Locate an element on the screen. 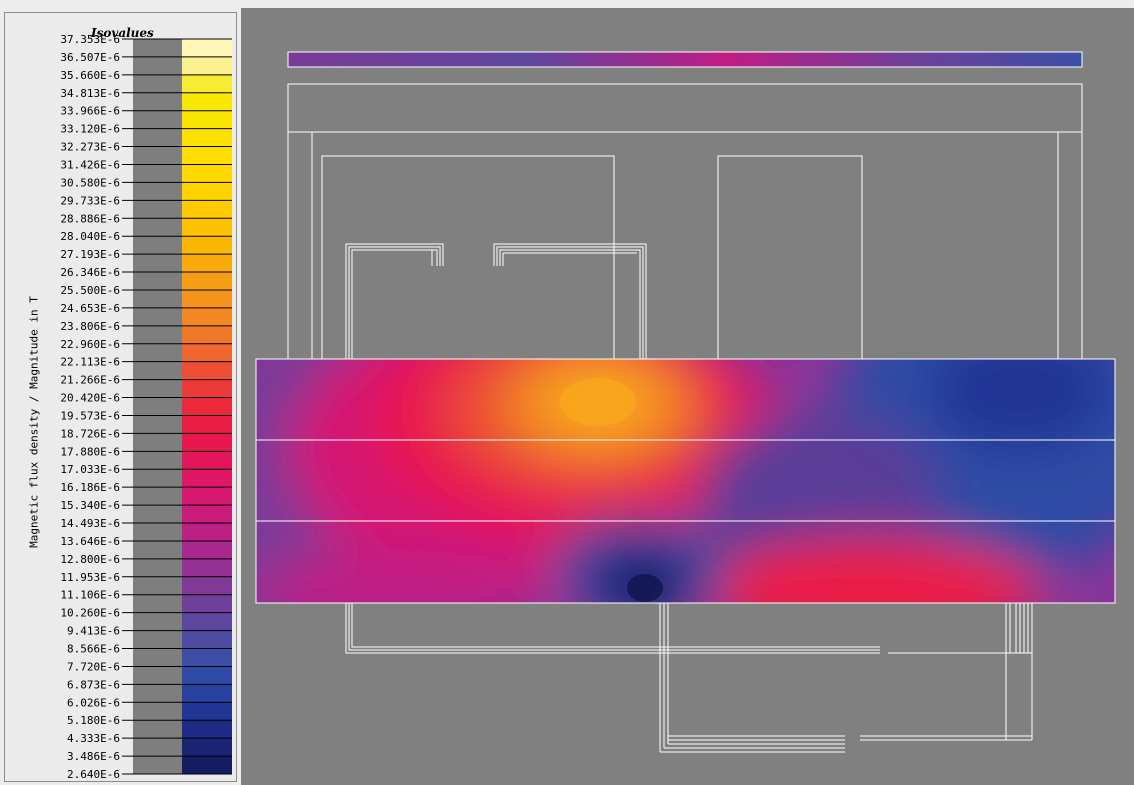 The width and height of the screenshot is (1134, 785). legend-tick-label: 36.507E-6 is located at coordinates (90, 57).